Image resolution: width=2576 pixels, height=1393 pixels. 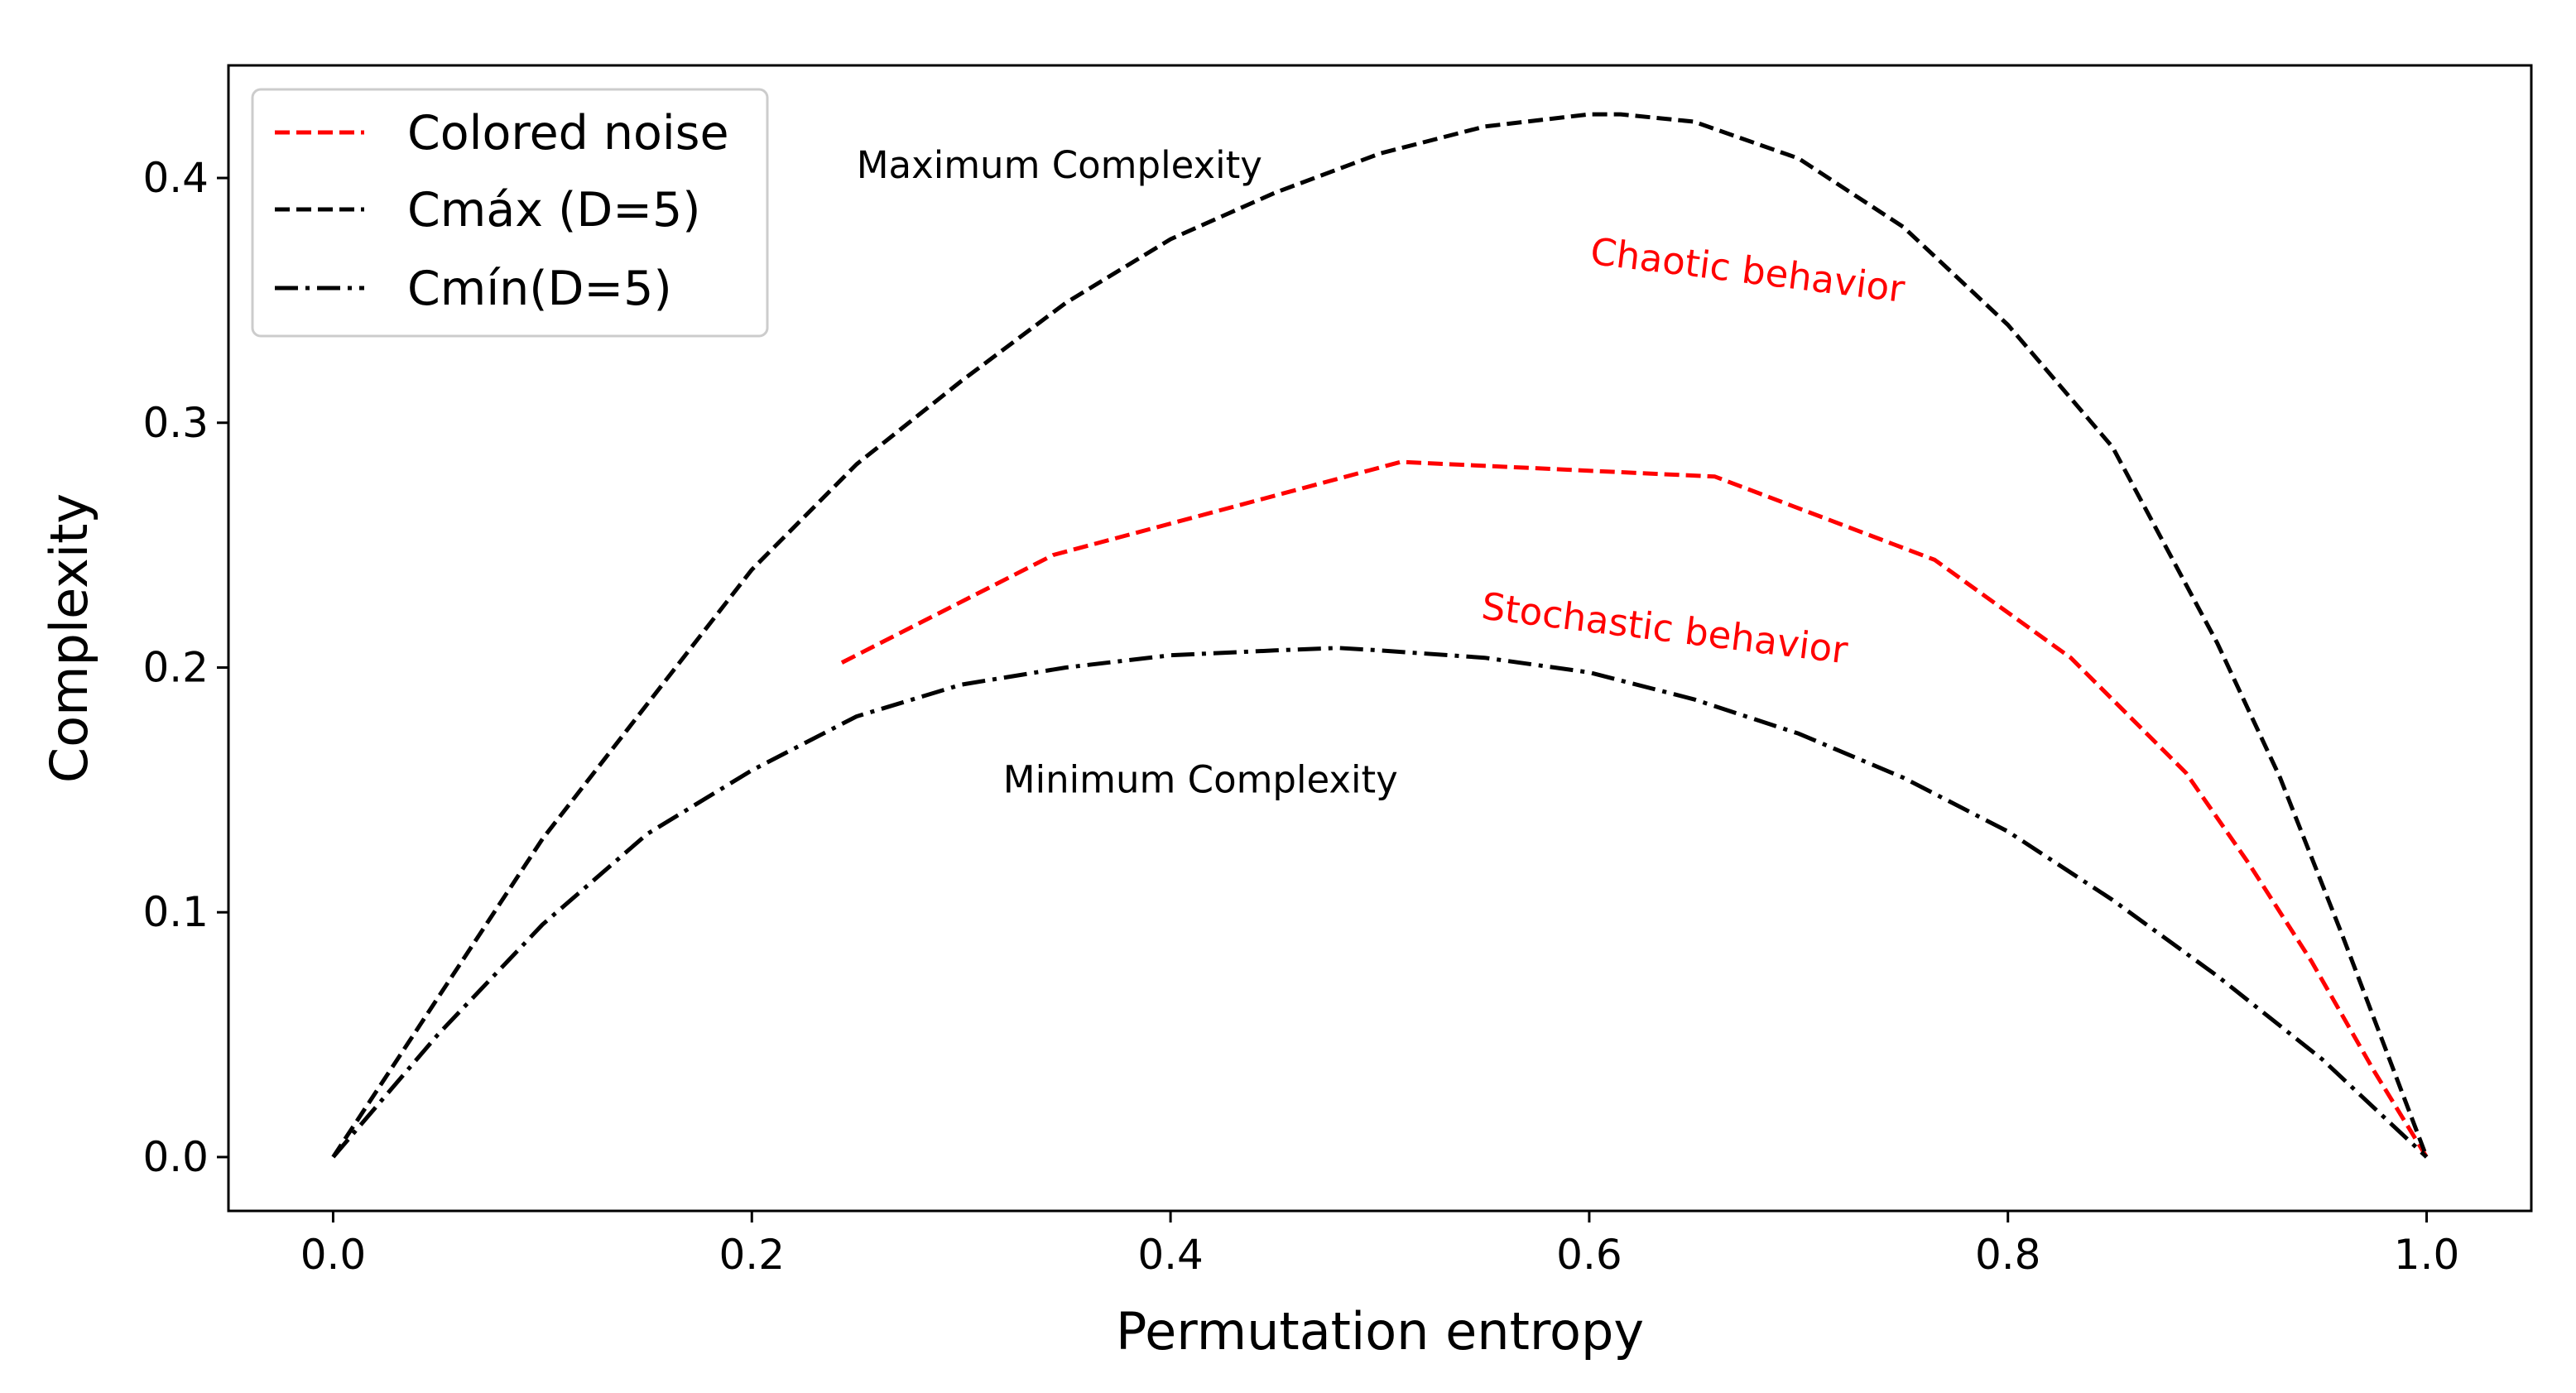 I want to click on x-tick-label: 0.8, so click(x=2008, y=1255).